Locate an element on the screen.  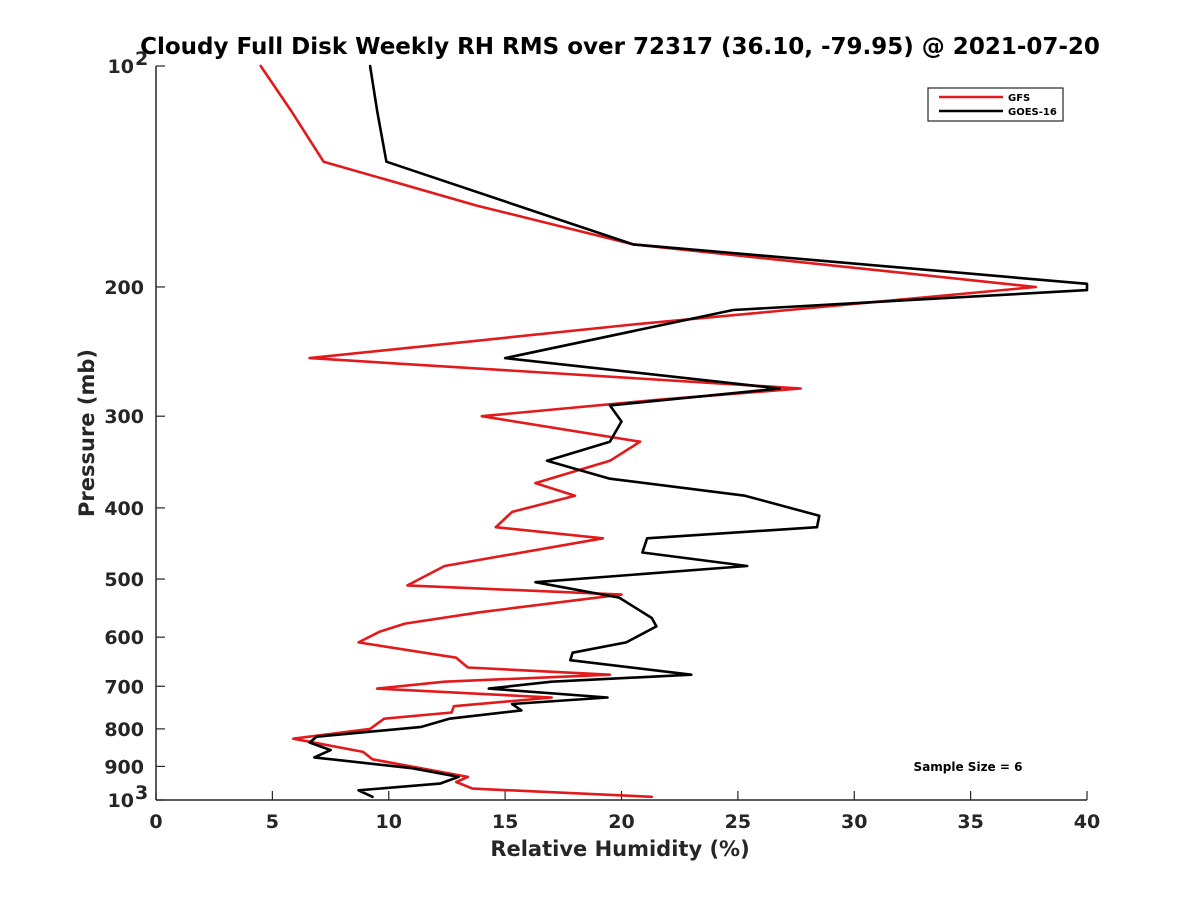
legend-label: GOES-16 is located at coordinates (1032, 112).